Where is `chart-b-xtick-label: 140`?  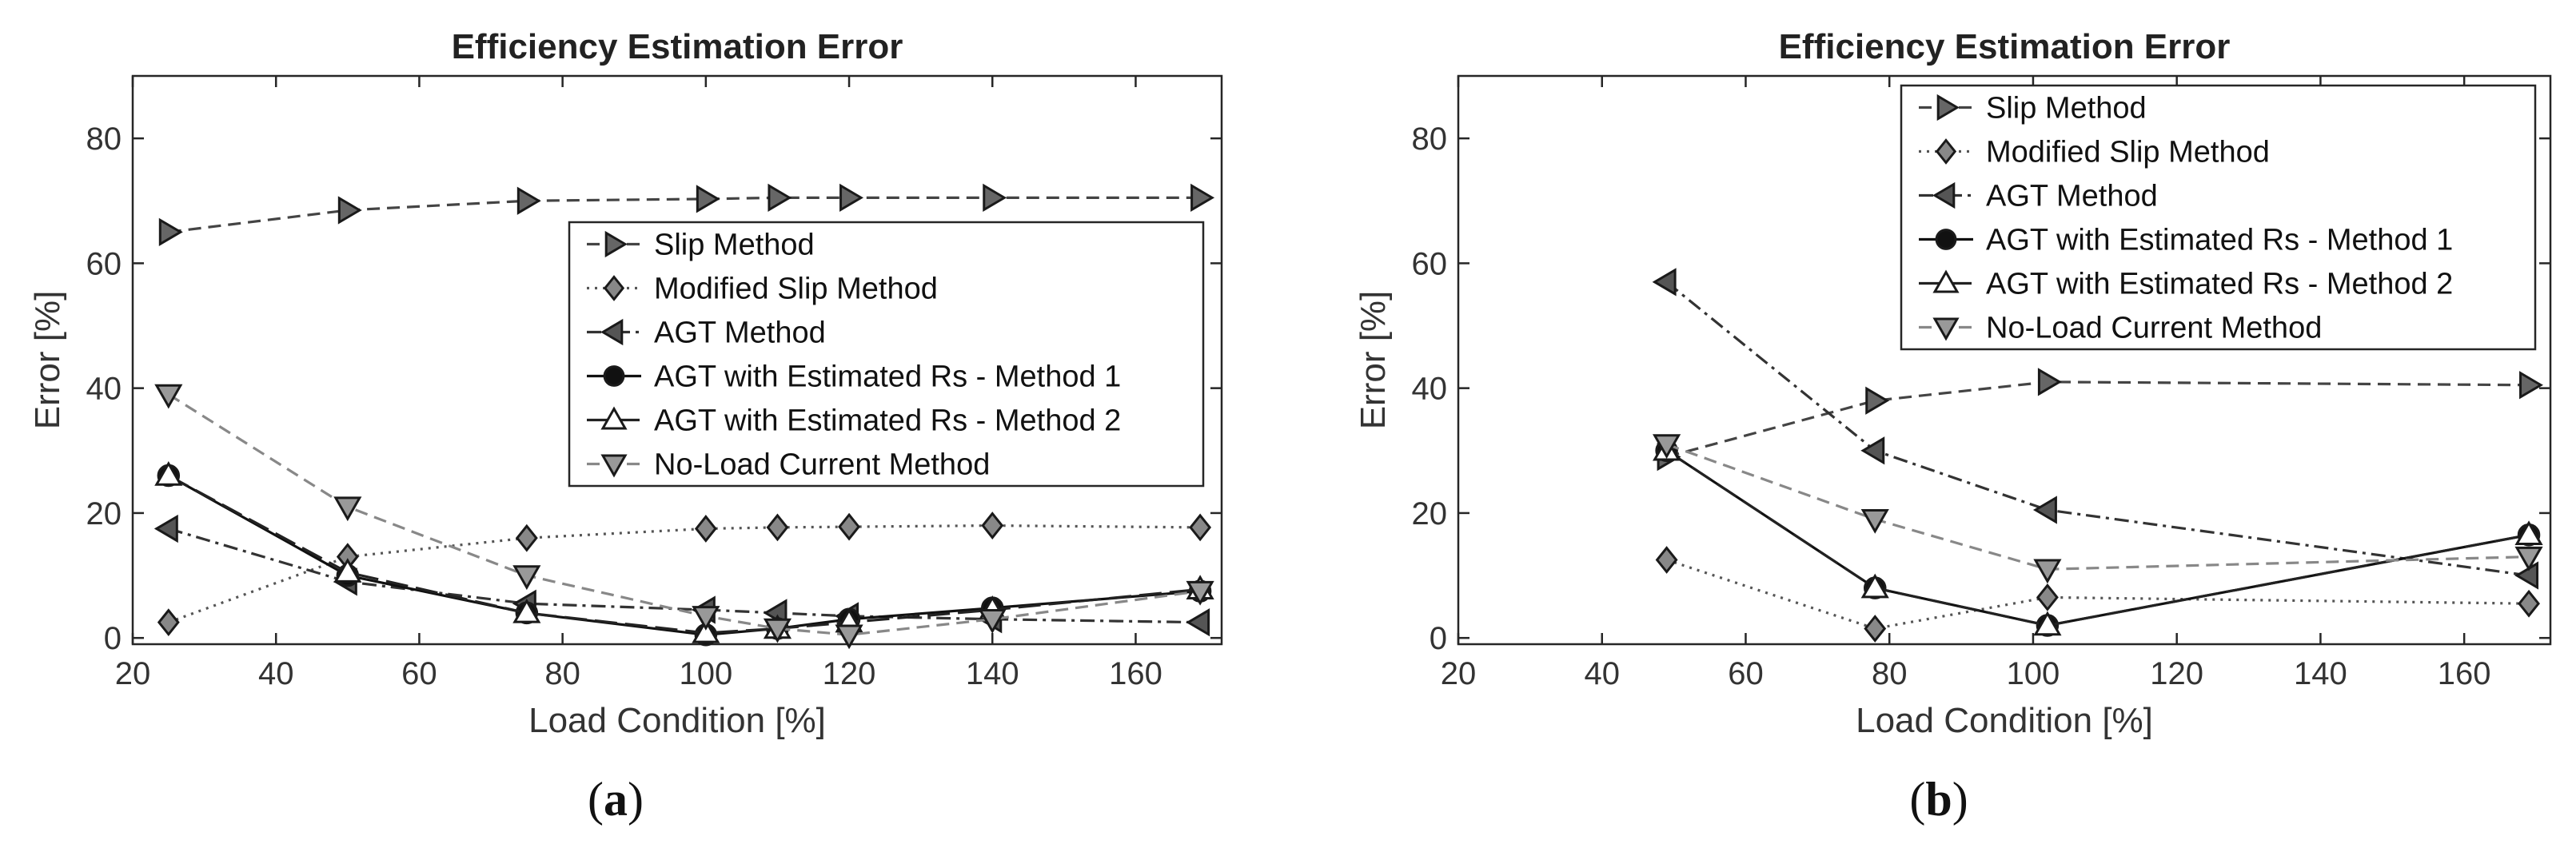 chart-b-xtick-label: 140 is located at coordinates (2320, 673).